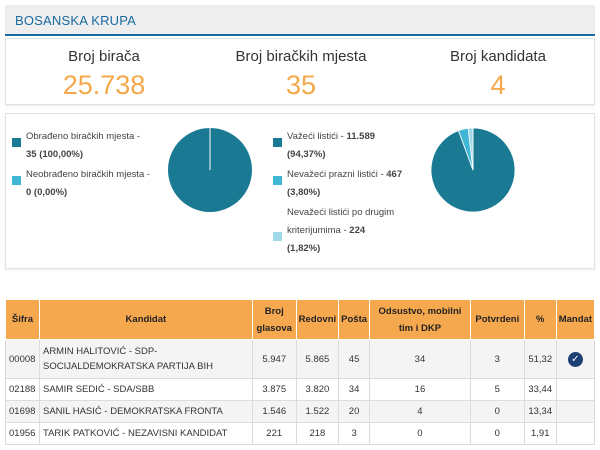 The height and width of the screenshot is (450, 600). Describe the element at coordinates (498, 85) in the screenshot. I see `stat-value: 4` at that location.